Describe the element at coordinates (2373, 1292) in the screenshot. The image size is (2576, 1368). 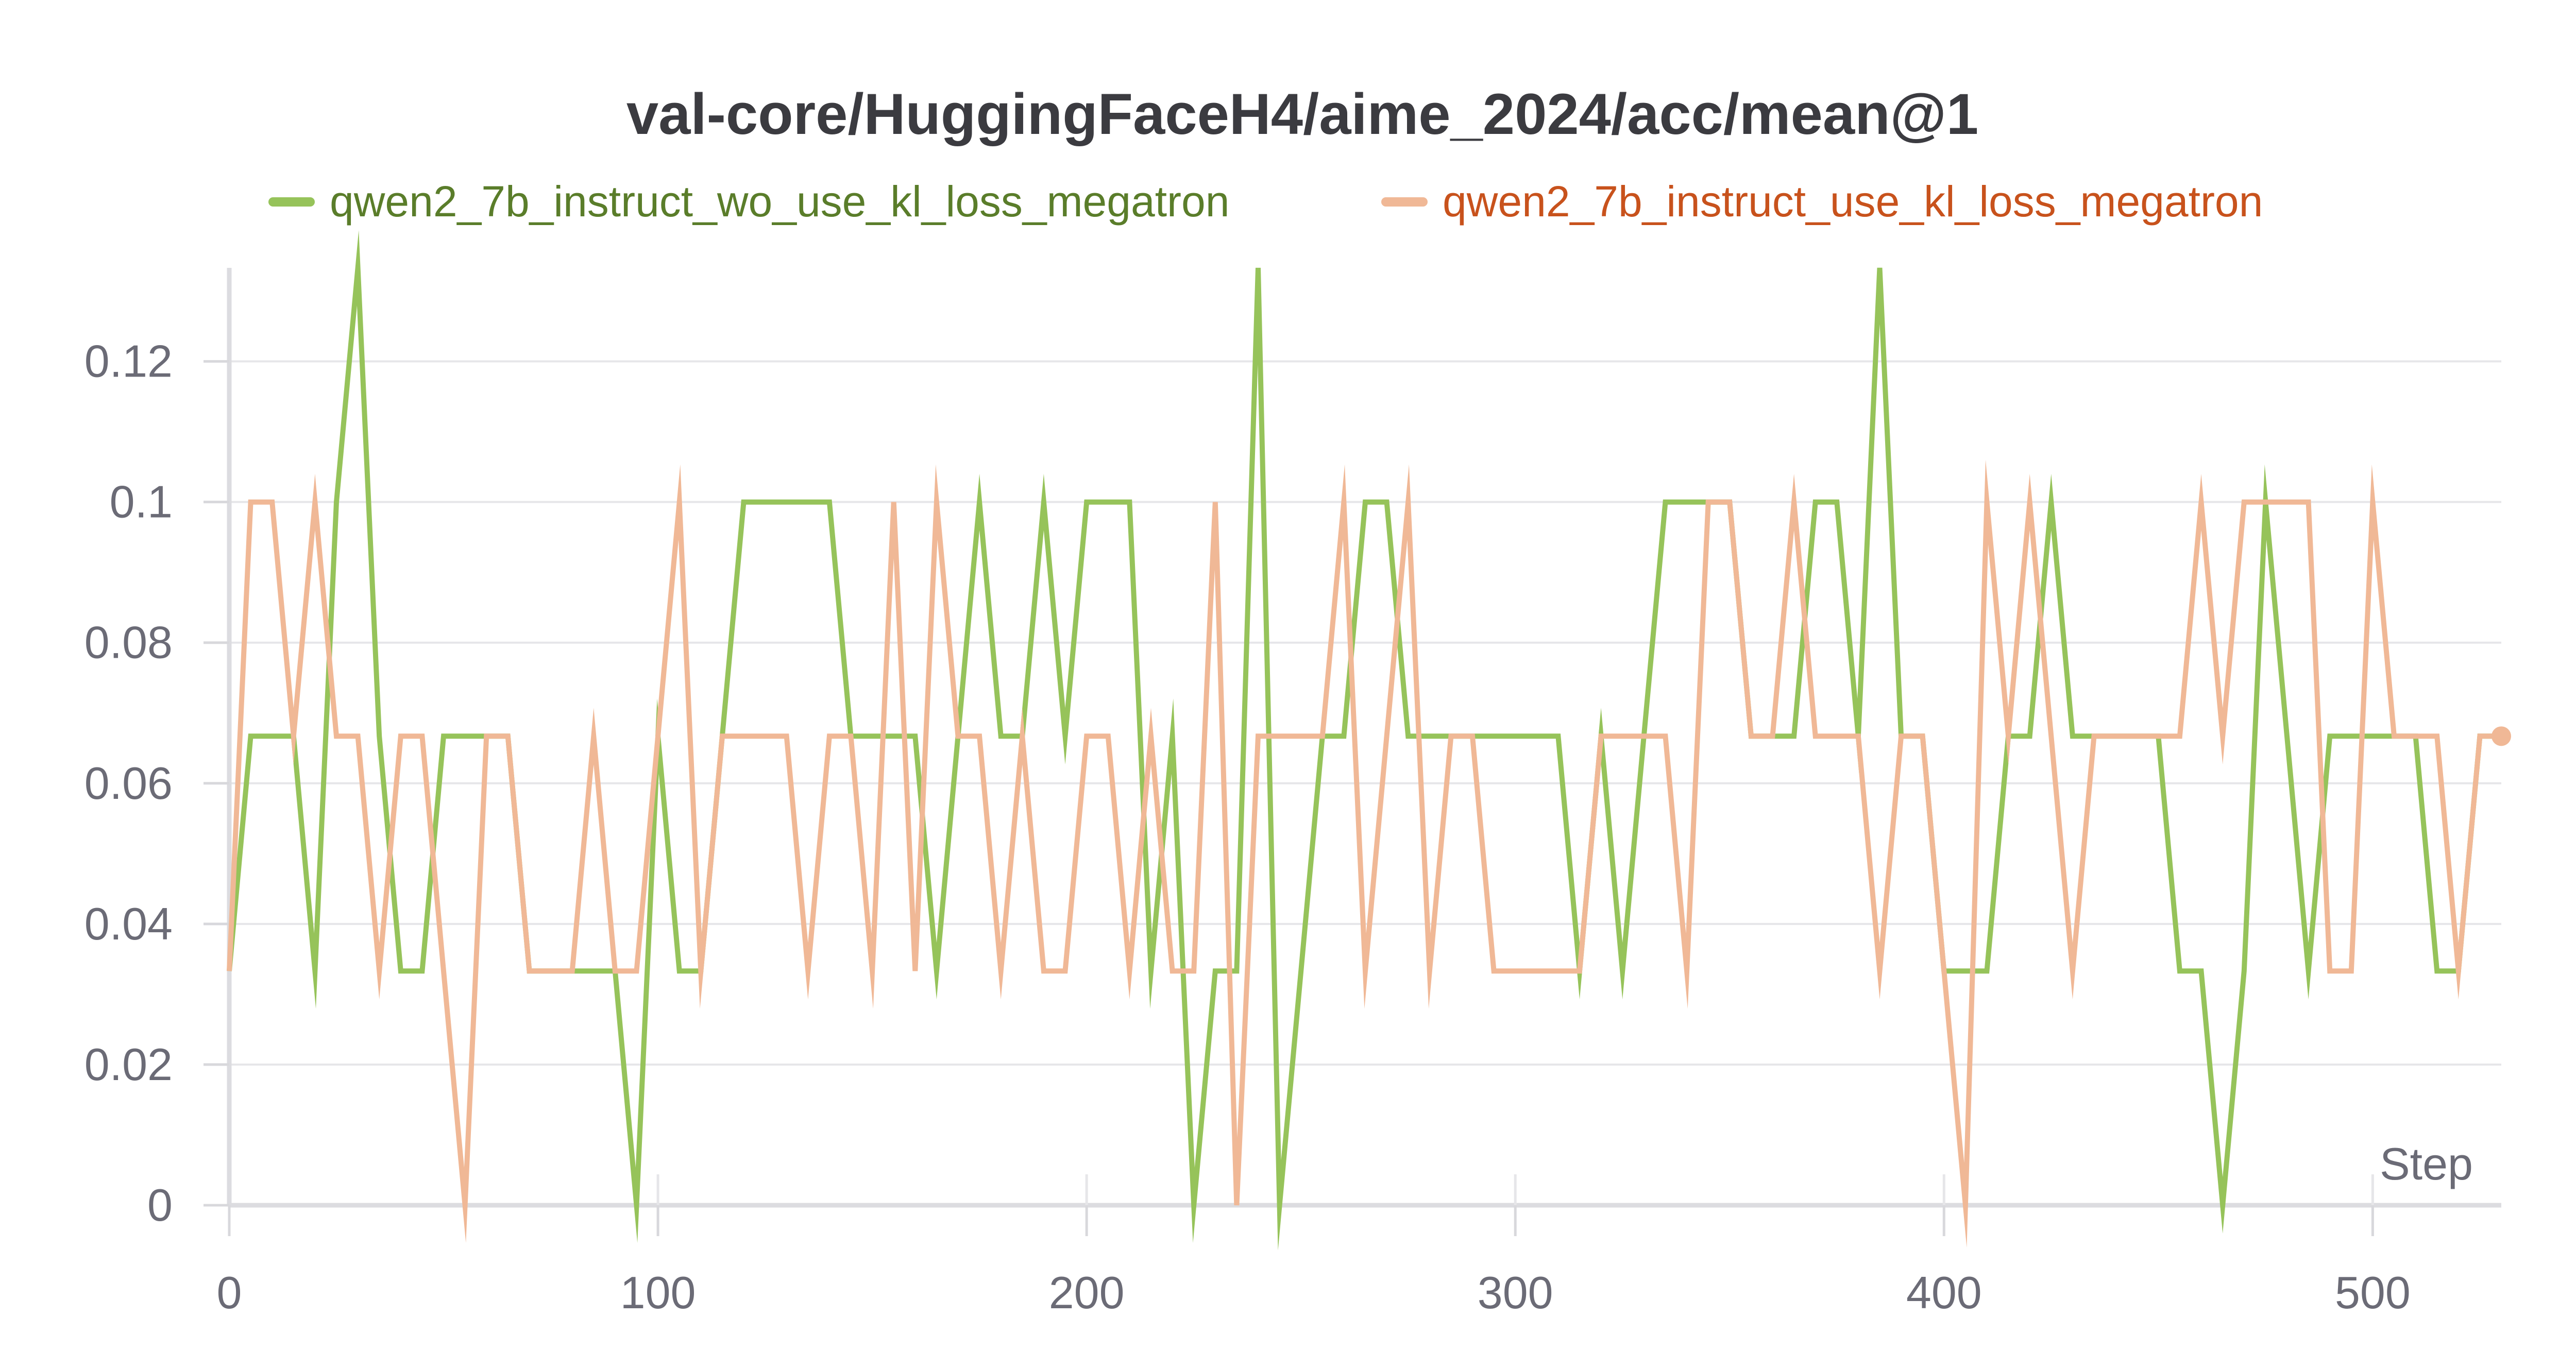
I see `x-tick-label: 500` at that location.